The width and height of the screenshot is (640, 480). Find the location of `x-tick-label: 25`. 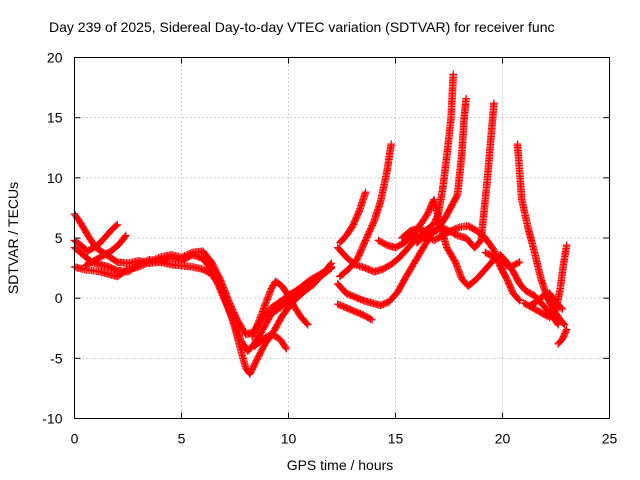

x-tick-label: 25 is located at coordinates (610, 439).